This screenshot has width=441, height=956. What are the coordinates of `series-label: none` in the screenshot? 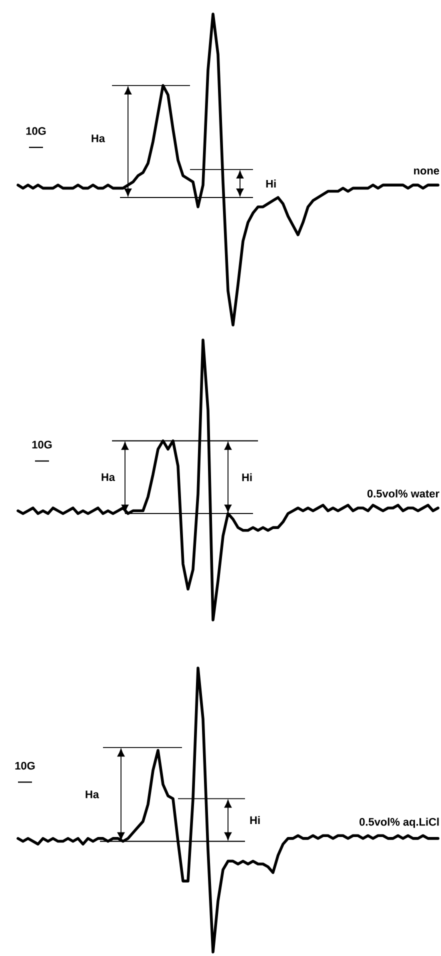 It's located at (427, 171).